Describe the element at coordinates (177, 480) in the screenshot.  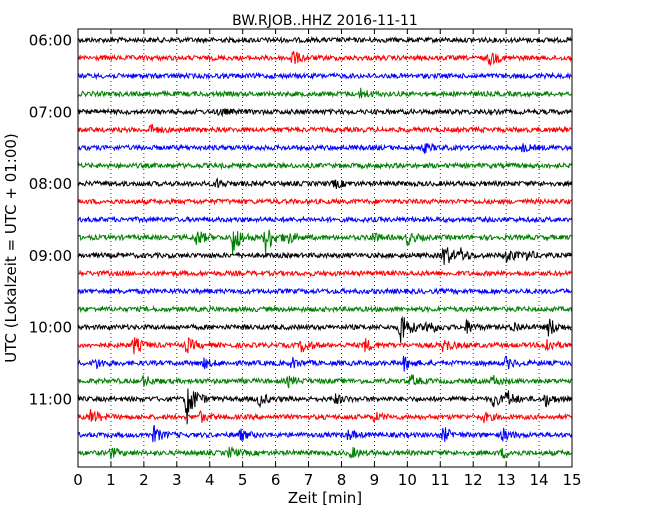
I see `x-tick-label: 3` at that location.